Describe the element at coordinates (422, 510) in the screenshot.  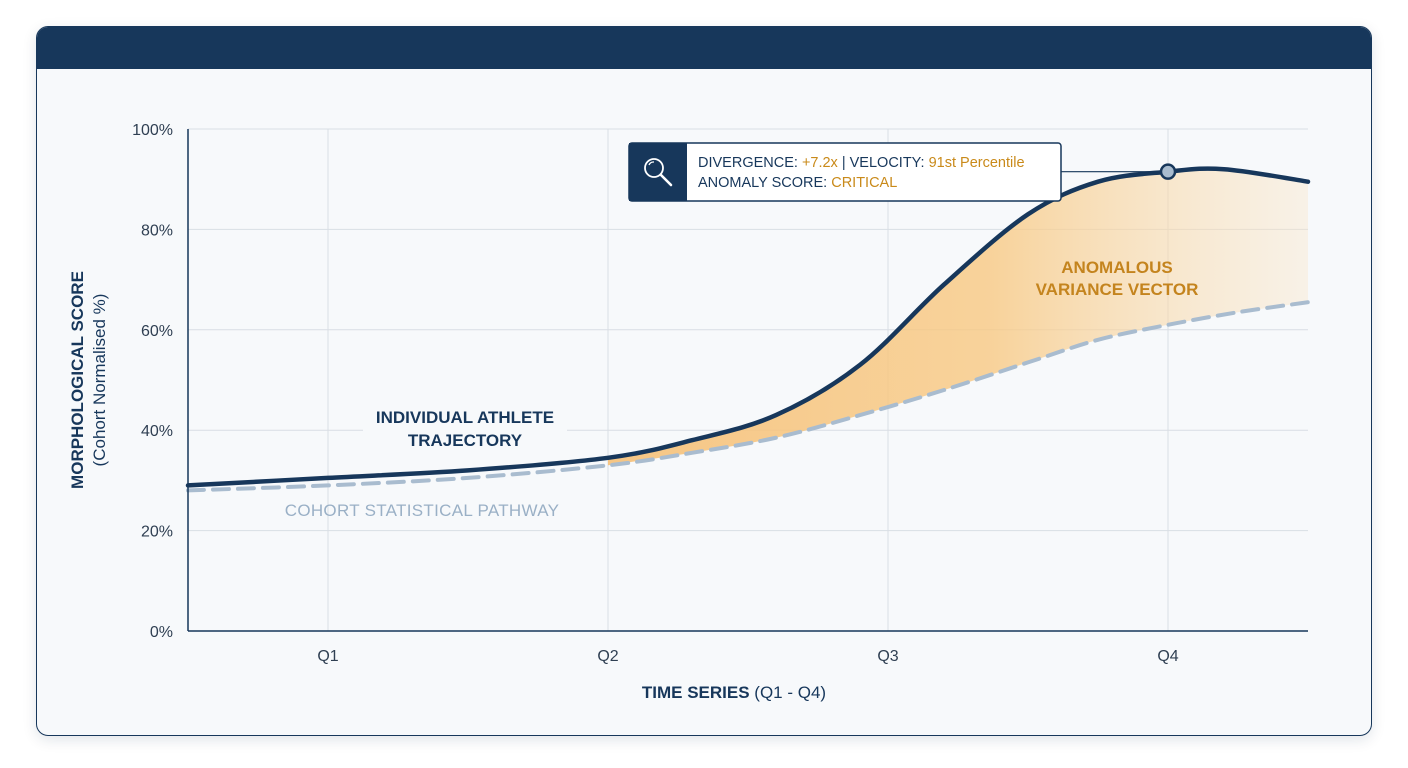
I see `cohort-series-label: COHORT STATISTICAL PATHWAY` at that location.